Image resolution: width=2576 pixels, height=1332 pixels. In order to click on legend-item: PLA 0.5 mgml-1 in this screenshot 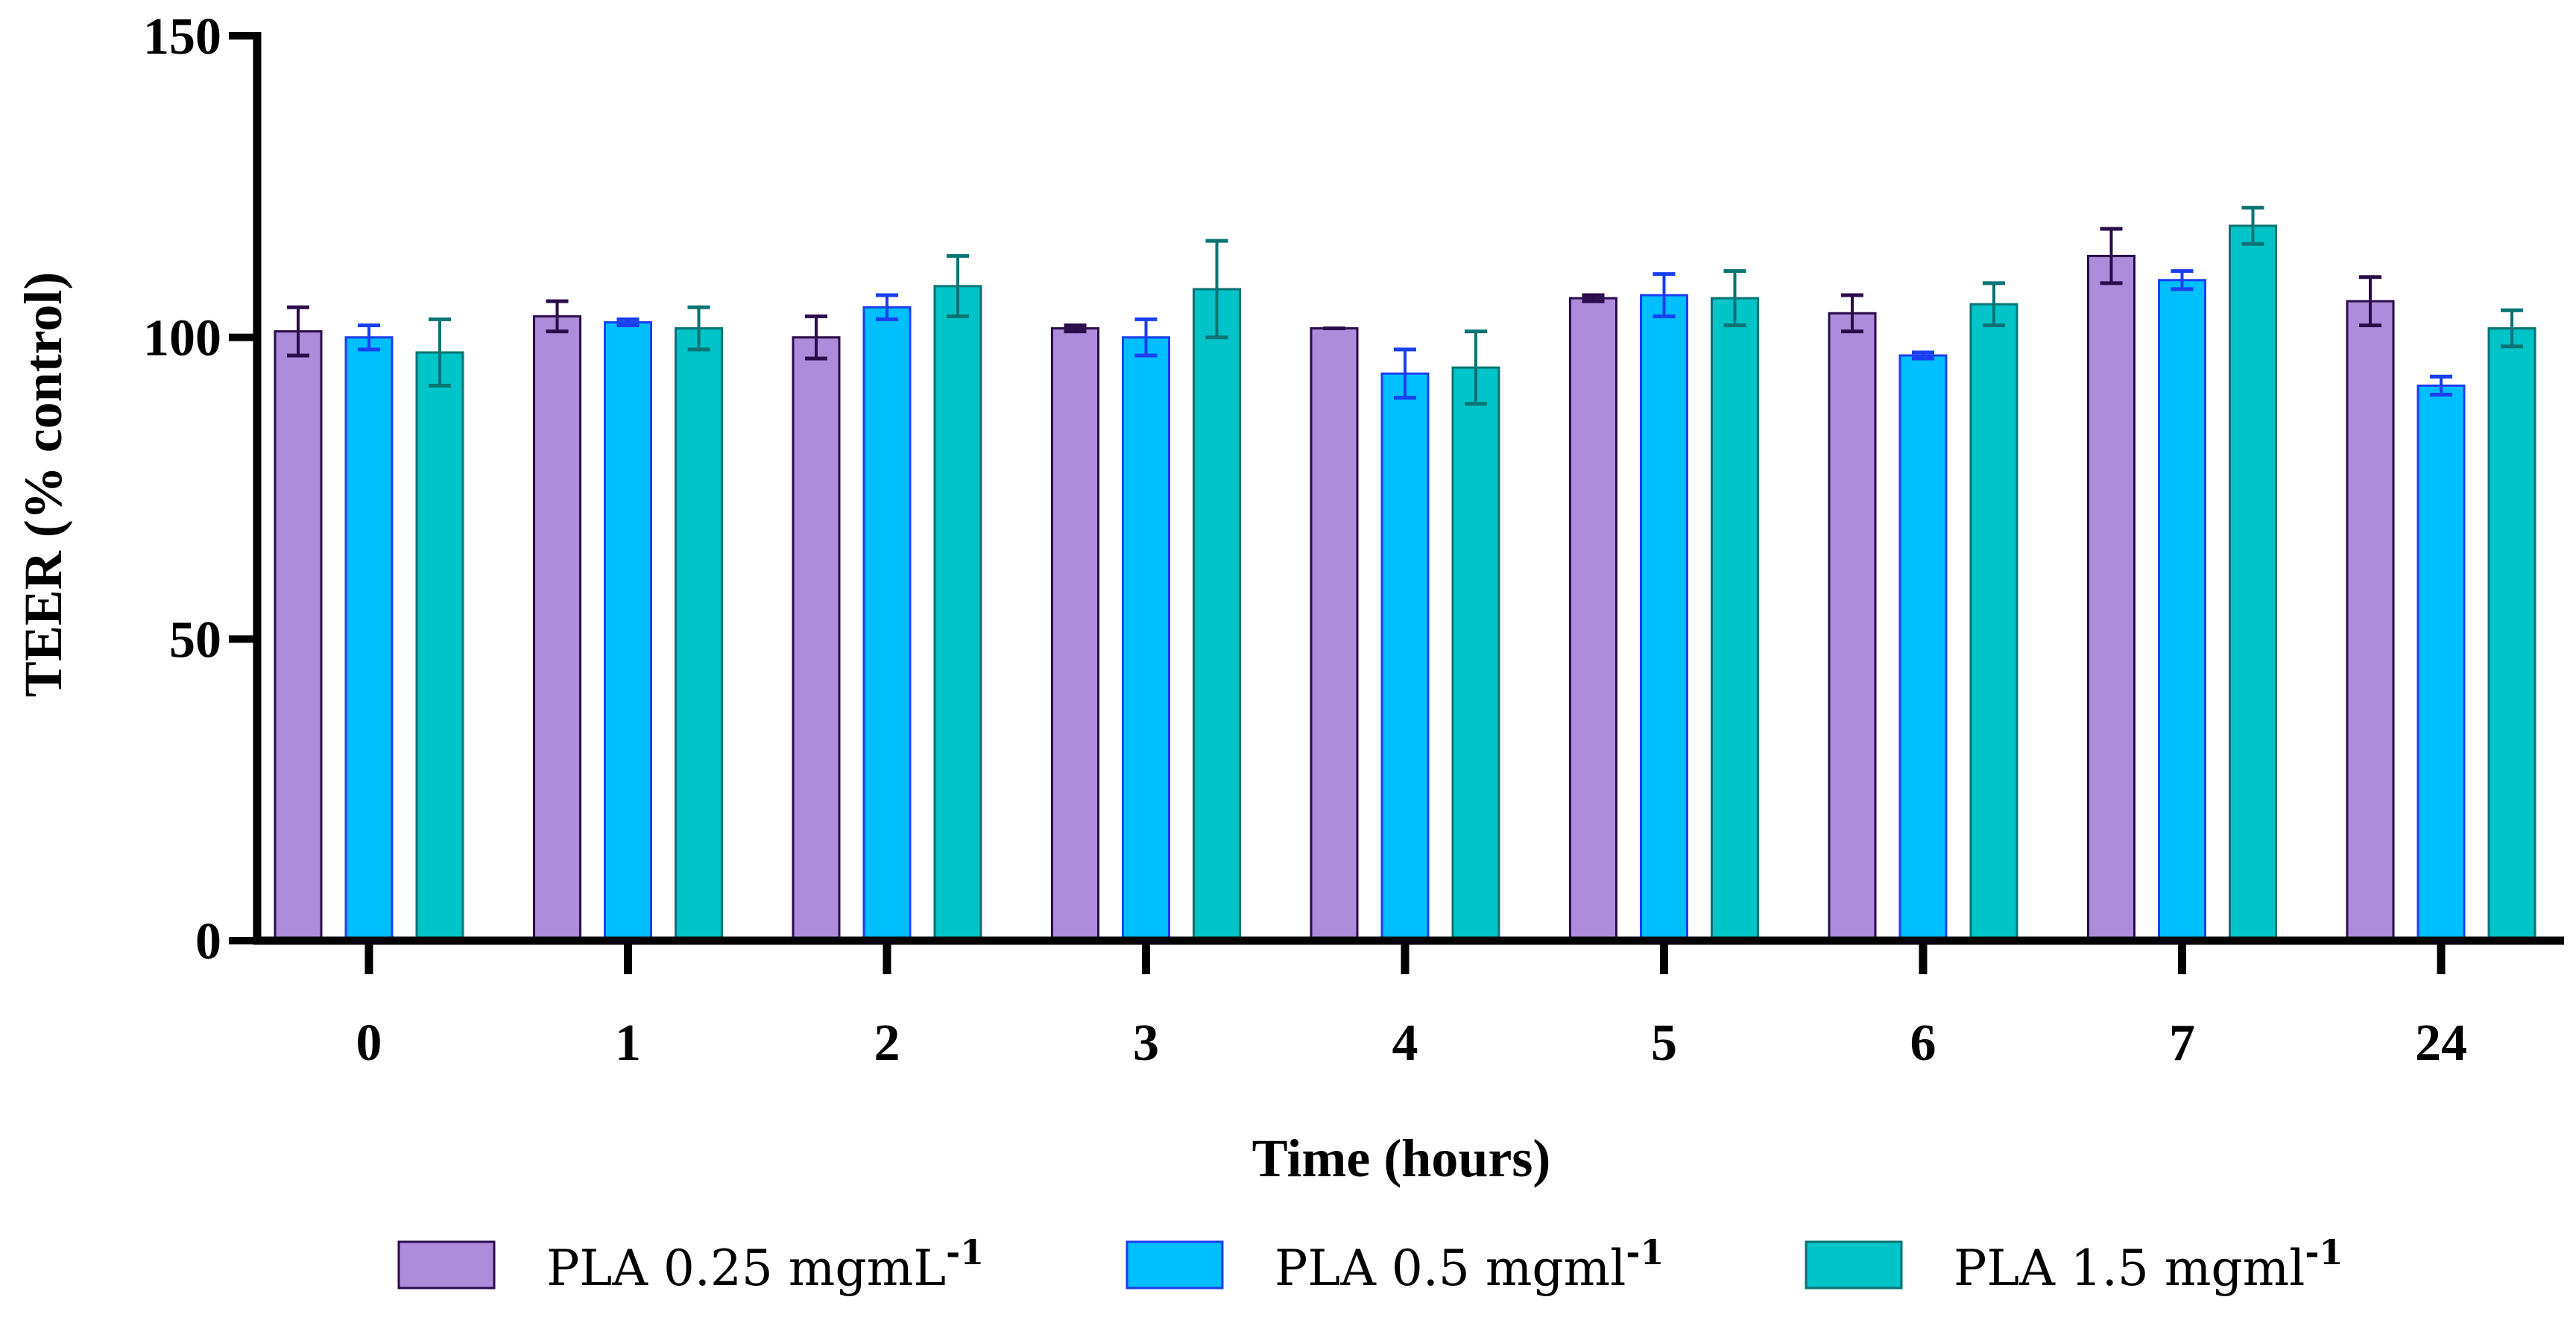, I will do `click(1395, 1264)`.